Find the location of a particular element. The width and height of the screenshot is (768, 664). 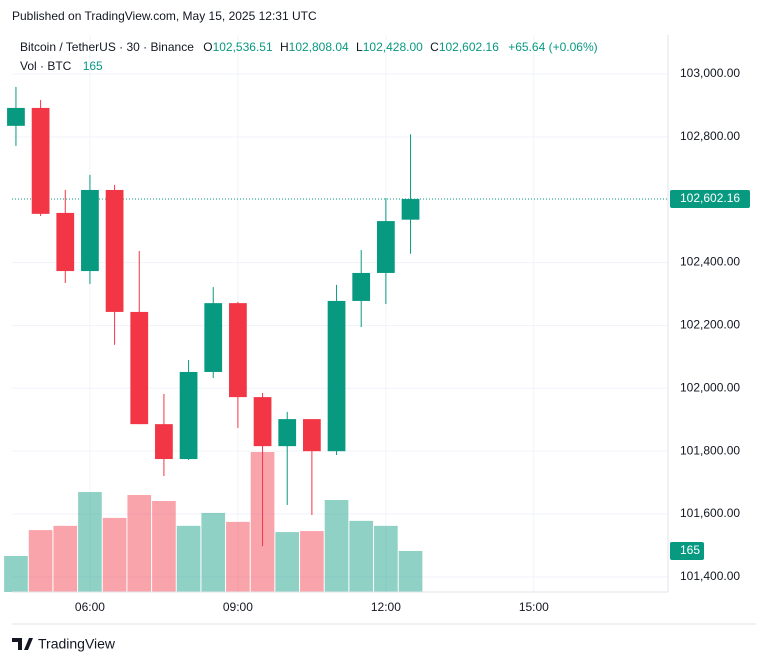

legend-open: 102,536.51 is located at coordinates (243, 47).